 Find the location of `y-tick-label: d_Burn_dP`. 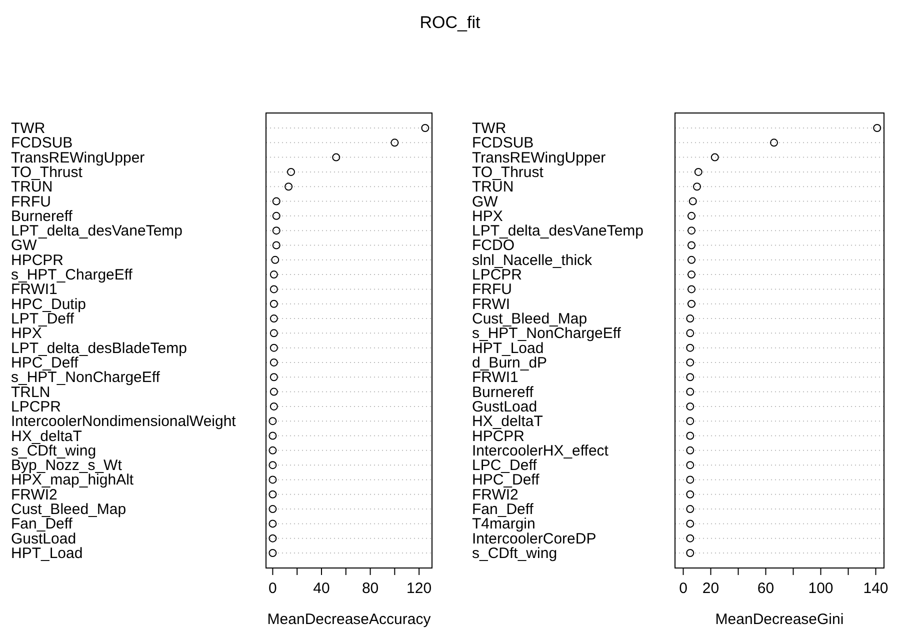

y-tick-label: d_Burn_dP is located at coordinates (510, 363).